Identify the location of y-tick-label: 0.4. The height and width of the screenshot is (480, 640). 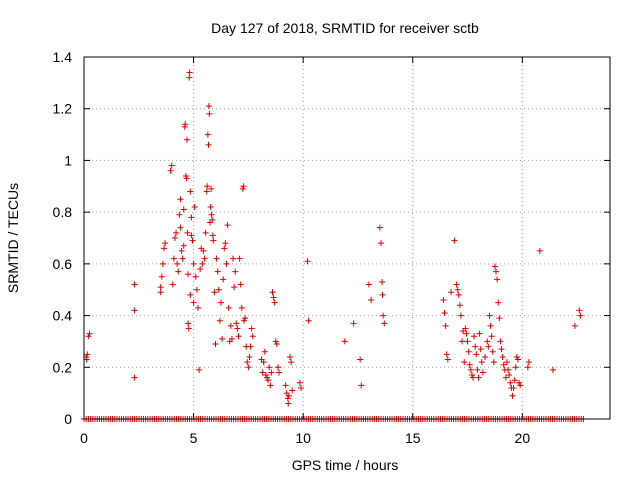
(63, 316).